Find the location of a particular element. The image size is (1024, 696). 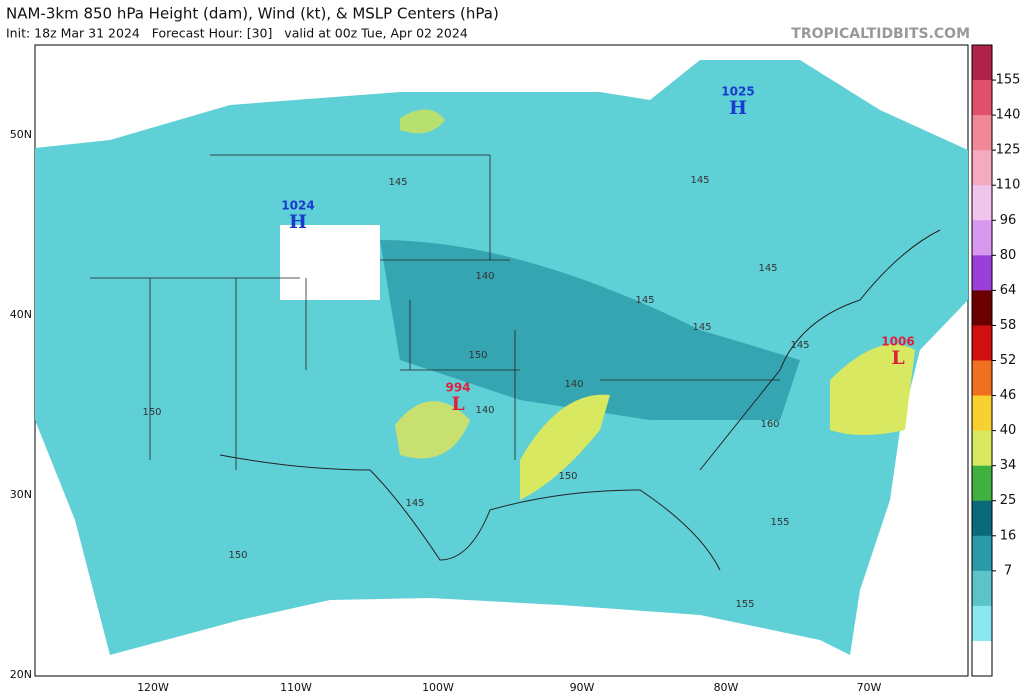

lat-label: 50N is located at coordinates (21, 134).